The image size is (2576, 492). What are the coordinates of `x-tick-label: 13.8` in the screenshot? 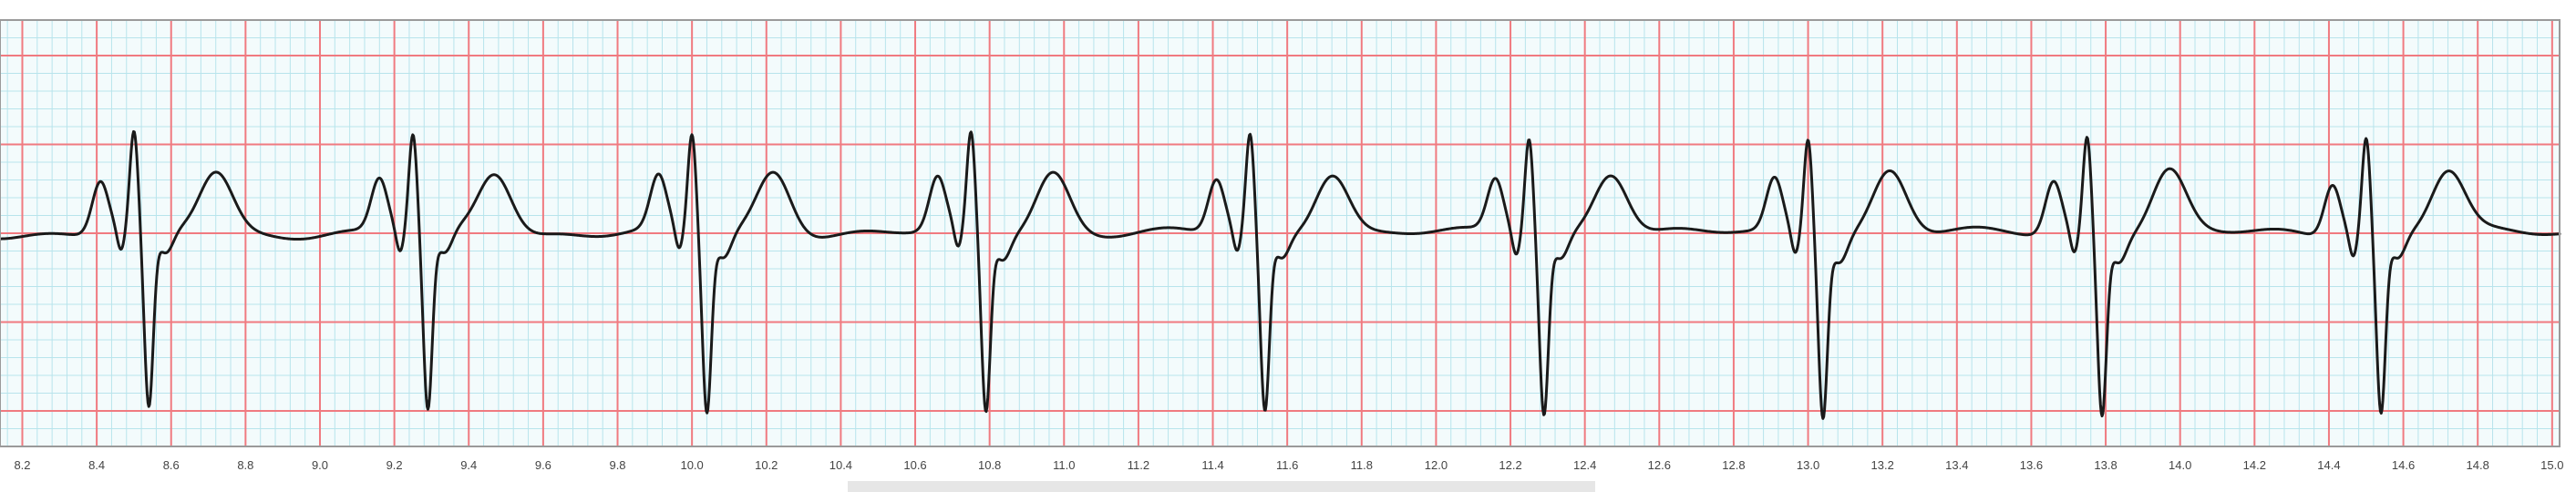 It's located at (2105, 465).